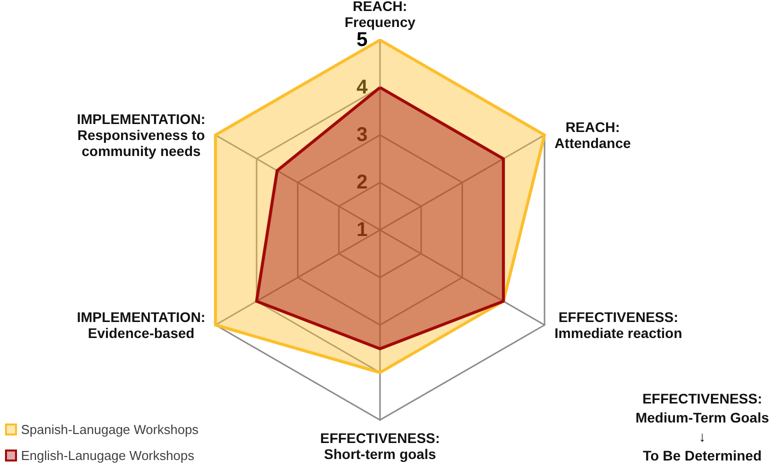 Image resolution: width=771 pixels, height=467 pixels. Describe the element at coordinates (380, 15) in the screenshot. I see `spoke-label: REACH: Frequency` at that location.